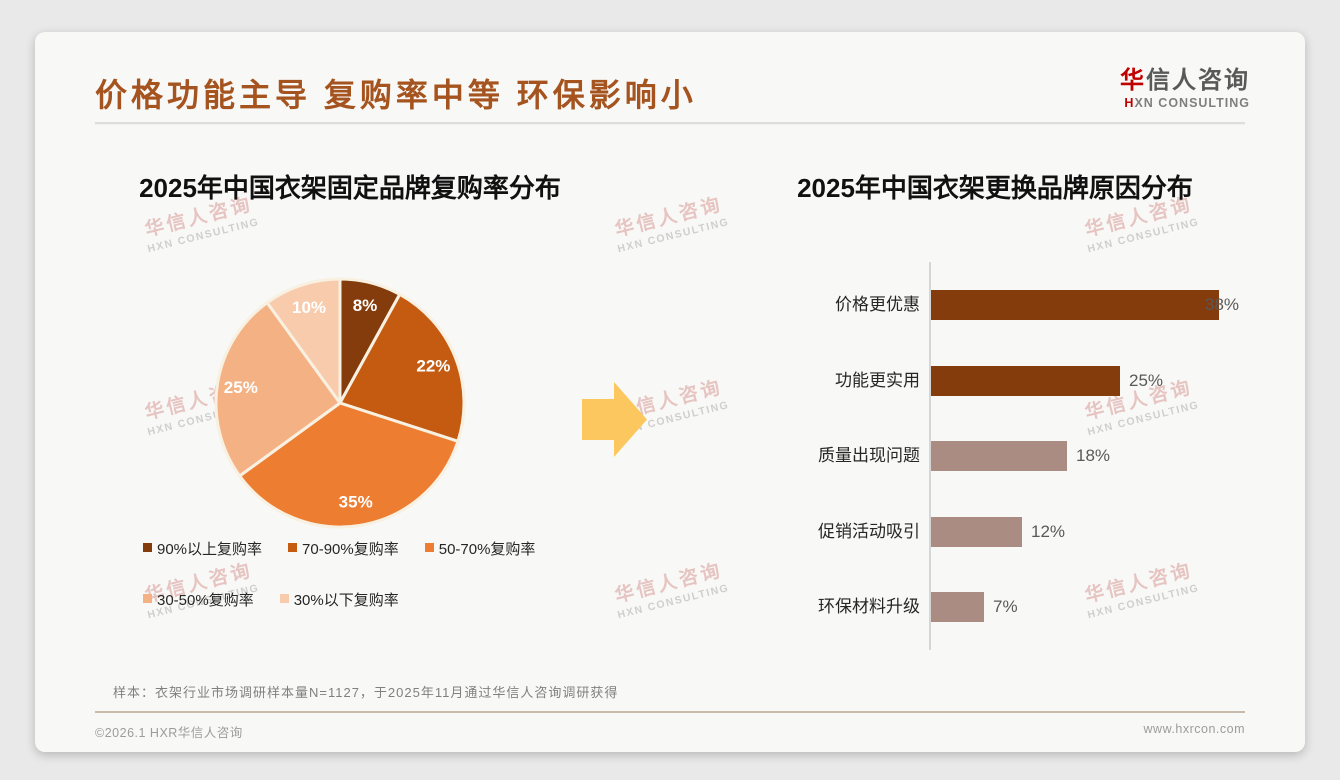 The height and width of the screenshot is (780, 1340). I want to click on logo-en-rest: XN CONSULTING, so click(1192, 103).